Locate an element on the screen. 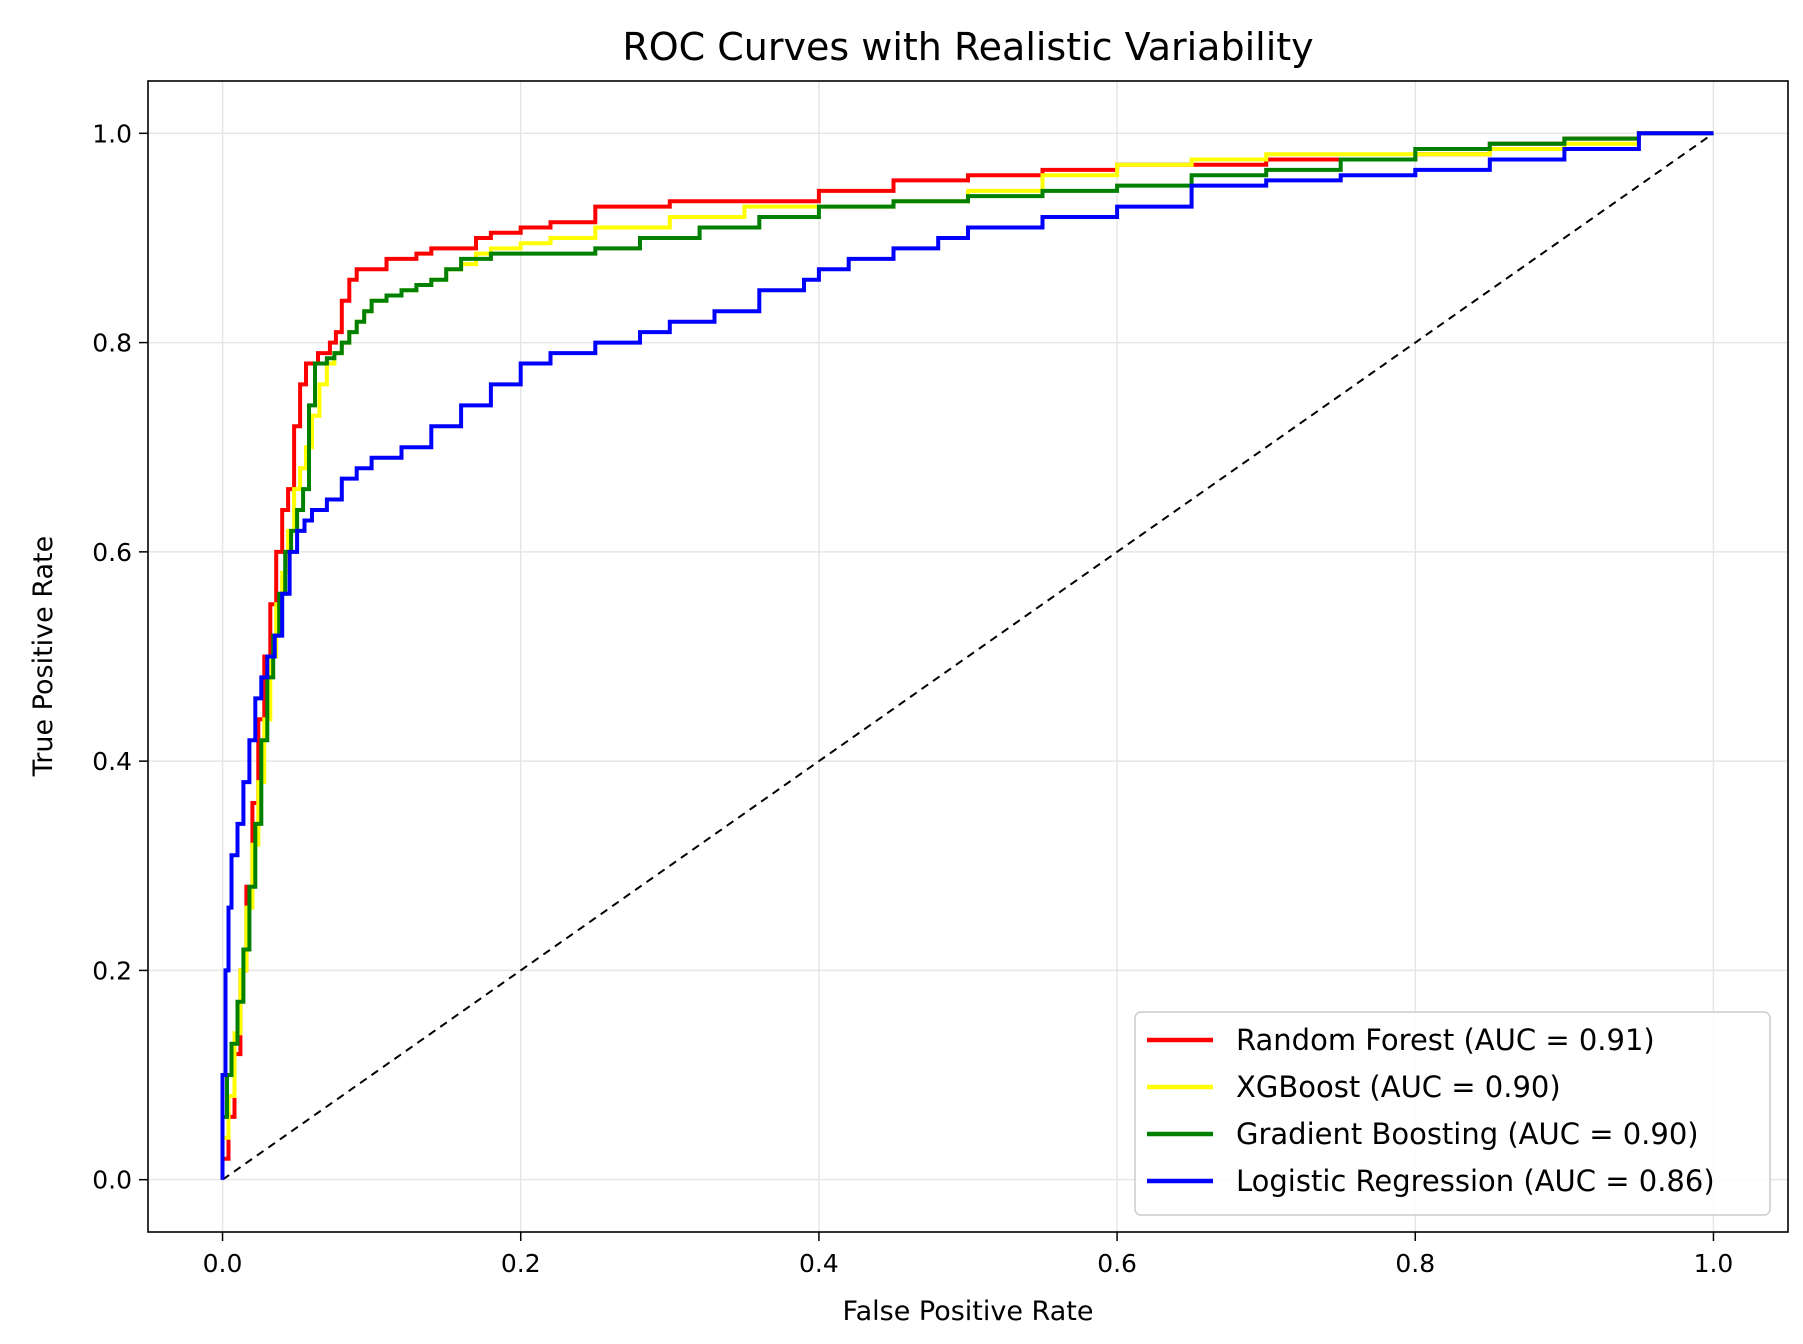 The width and height of the screenshot is (1803, 1344). x-tick-label: 0.8 is located at coordinates (1415, 1263).